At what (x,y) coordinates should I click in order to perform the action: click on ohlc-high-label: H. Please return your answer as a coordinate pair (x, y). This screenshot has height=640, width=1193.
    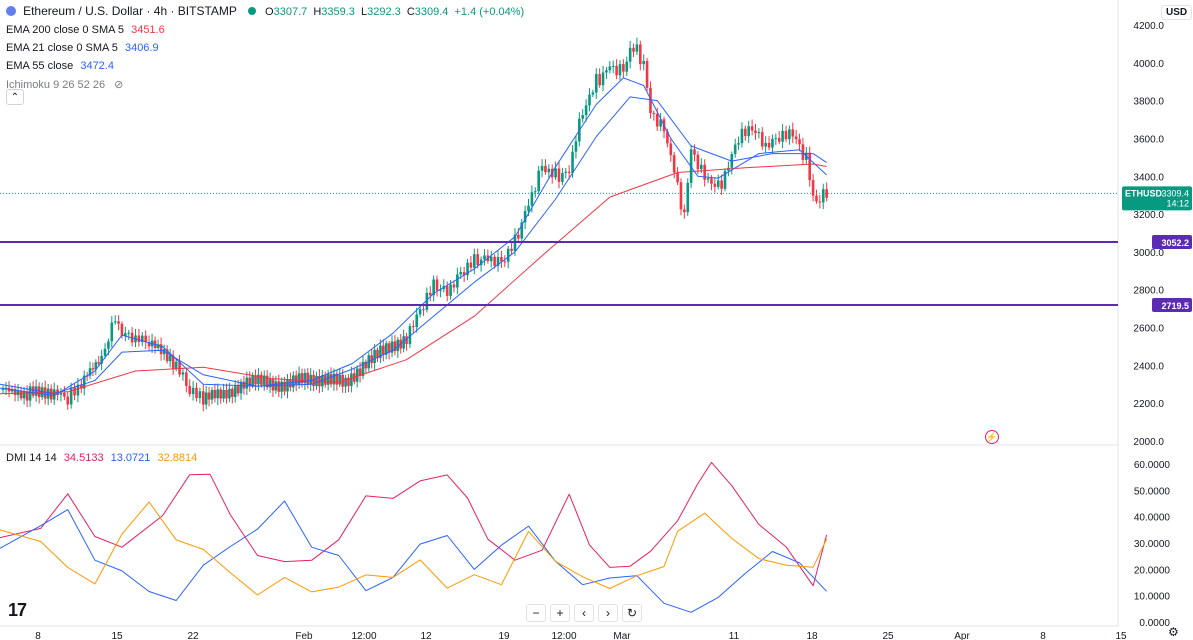
    Looking at the image, I should click on (317, 12).